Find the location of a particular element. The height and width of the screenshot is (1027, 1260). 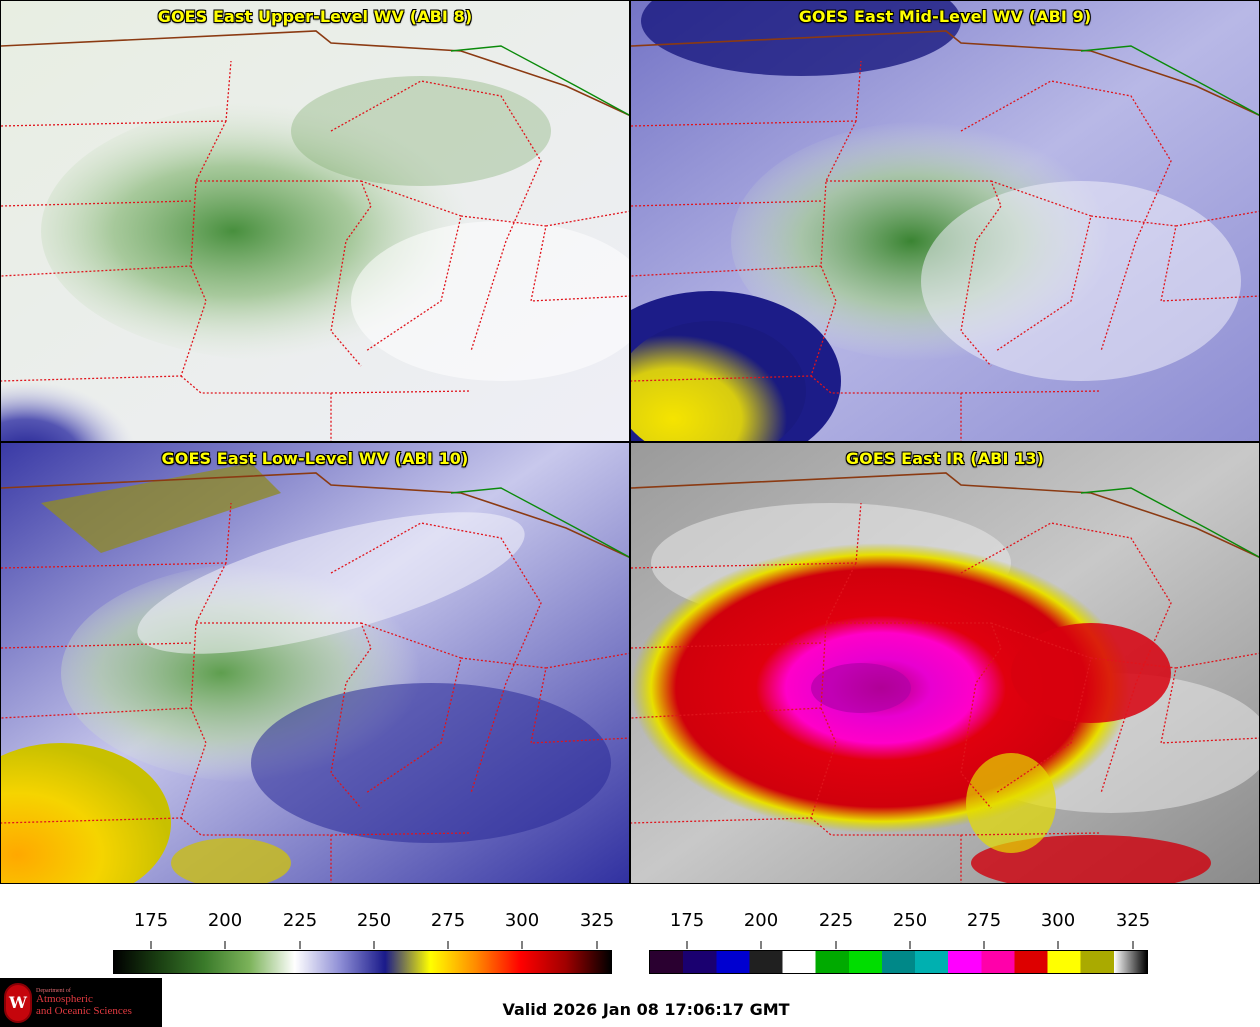

wv-colorbar-gradient is located at coordinates (362, 962).